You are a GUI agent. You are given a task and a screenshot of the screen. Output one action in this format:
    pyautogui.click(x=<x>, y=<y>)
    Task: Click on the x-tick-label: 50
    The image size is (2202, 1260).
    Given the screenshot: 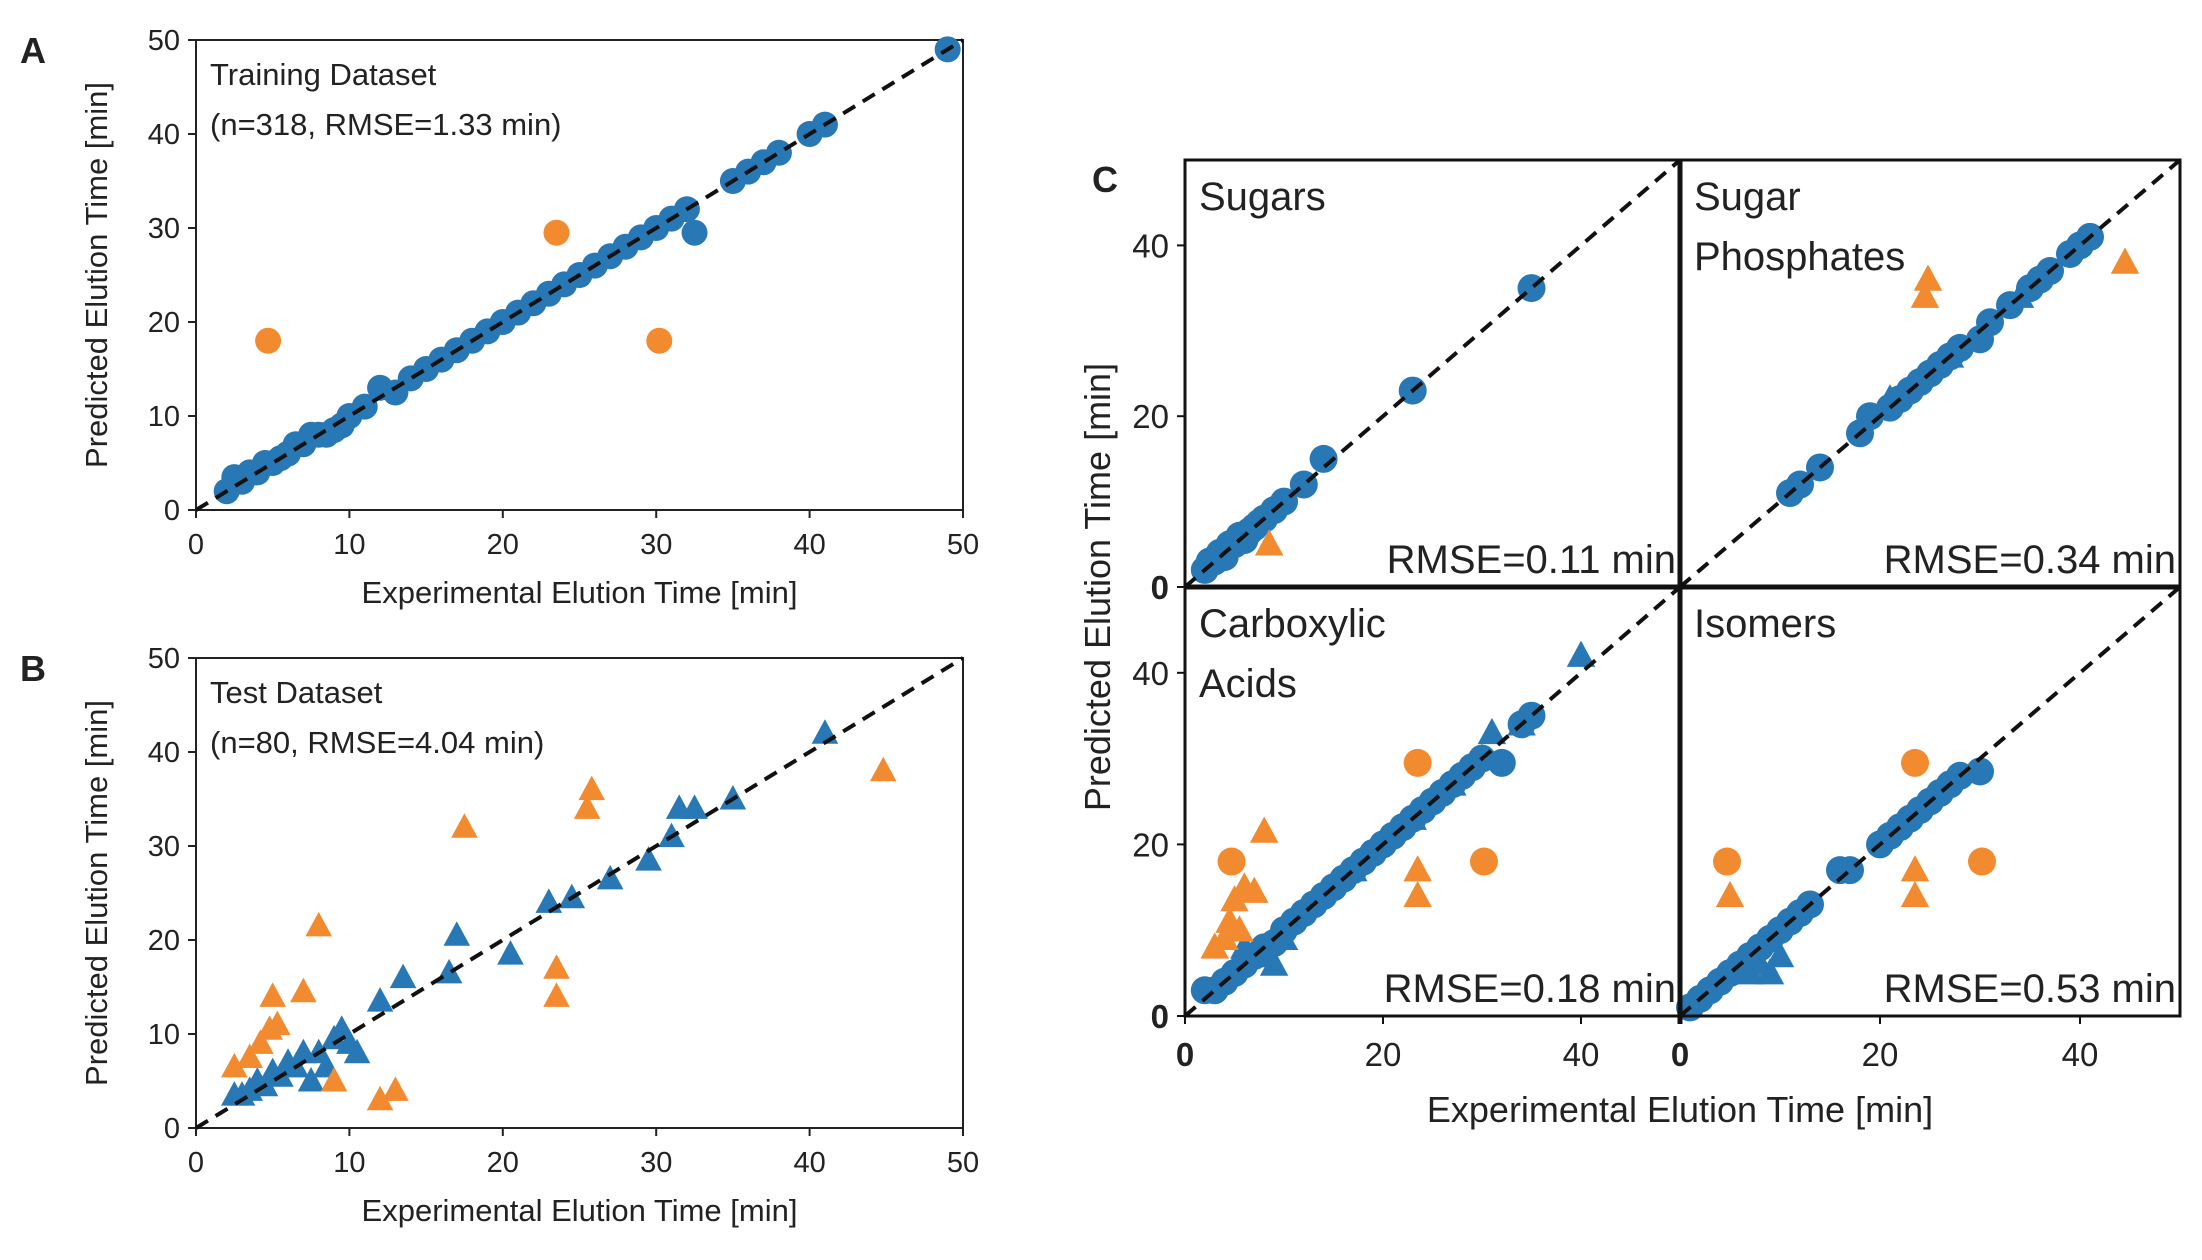 What is the action you would take?
    pyautogui.click(x=963, y=545)
    